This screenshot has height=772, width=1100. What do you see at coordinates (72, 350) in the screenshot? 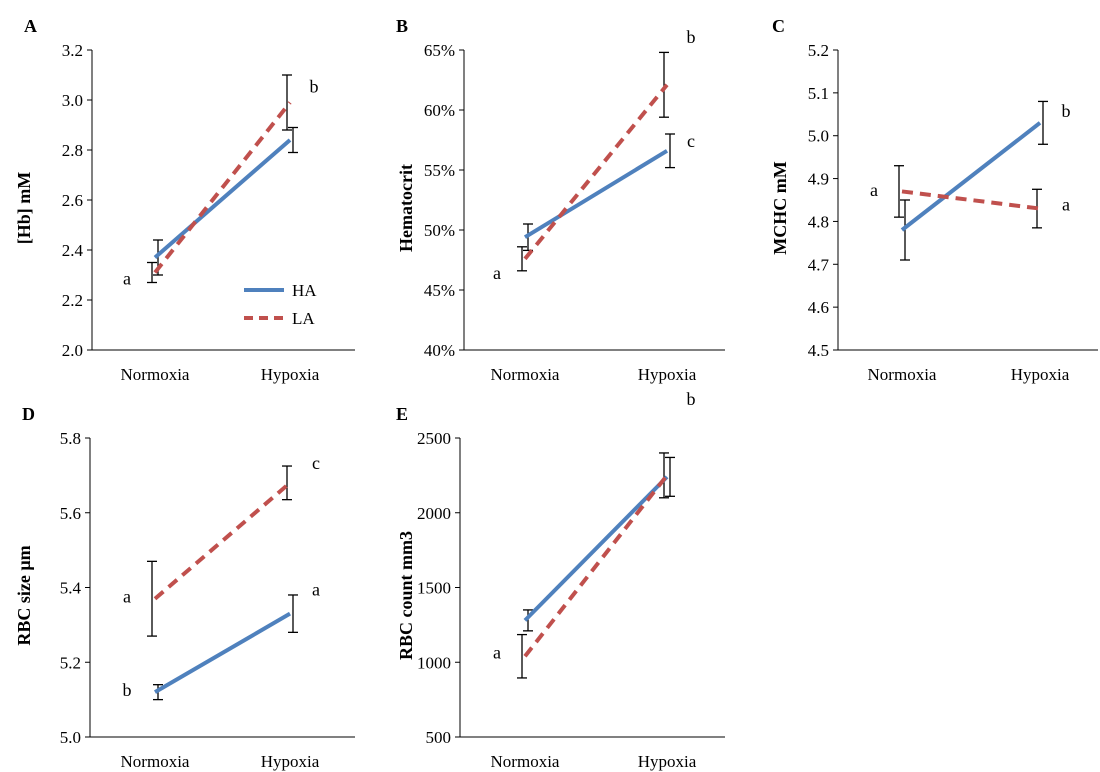
I see `y-tick-label: 2.0` at bounding box center [72, 350].